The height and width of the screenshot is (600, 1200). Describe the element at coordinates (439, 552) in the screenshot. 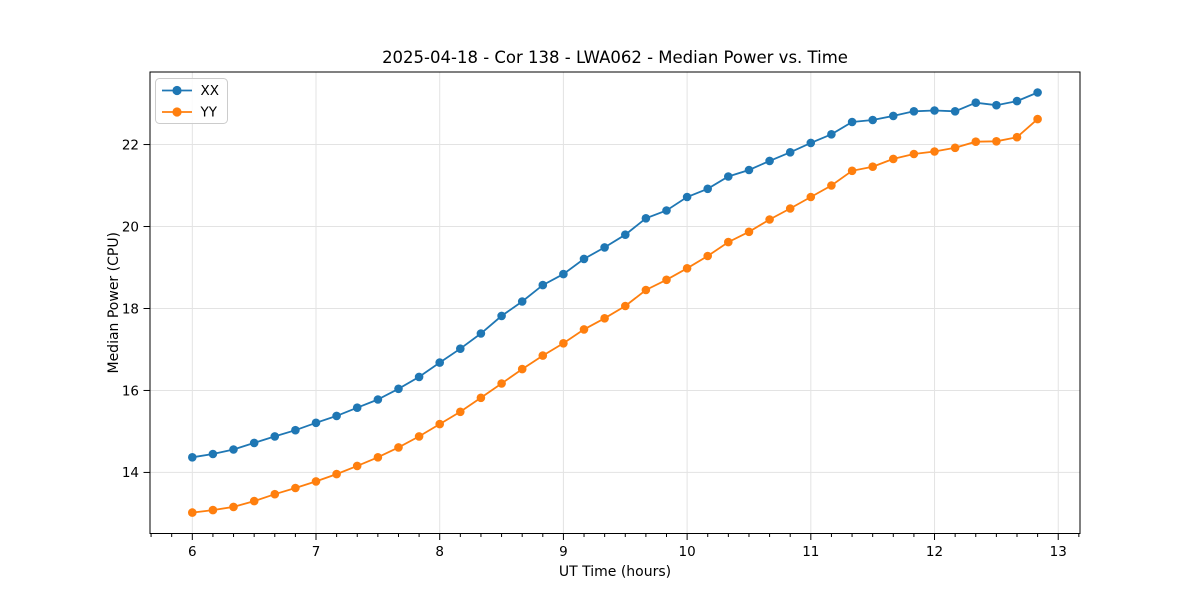

I see `x-tick-label: 8` at that location.